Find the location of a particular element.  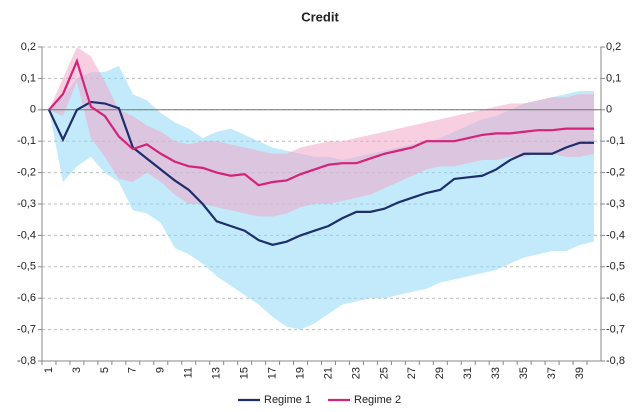

x-tick-label: 35 is located at coordinates (524, 373).